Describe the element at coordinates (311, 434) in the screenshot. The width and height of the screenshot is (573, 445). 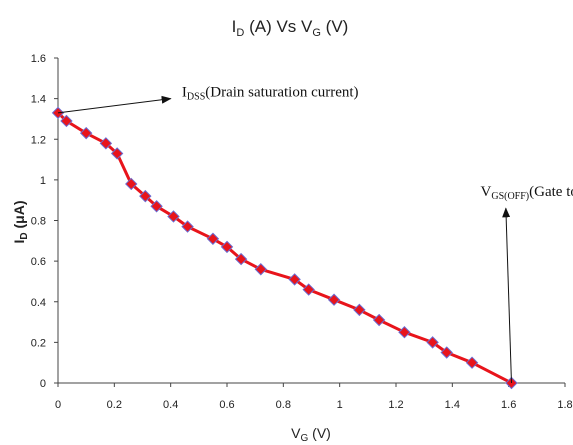
I see `x-axis-label: VG (V)` at that location.